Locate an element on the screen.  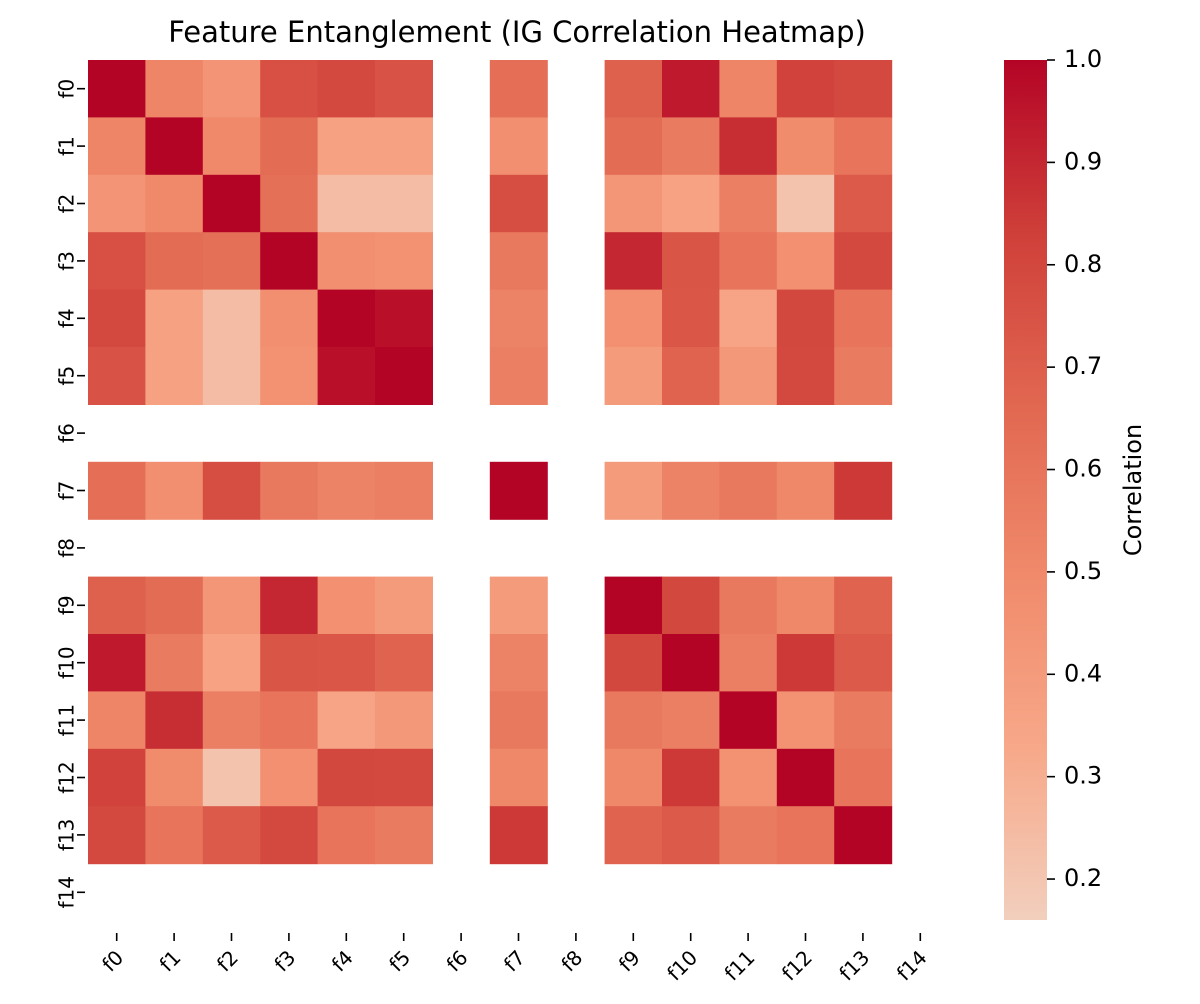
heatmap-cell-f12-f11 is located at coordinates (748, 777).